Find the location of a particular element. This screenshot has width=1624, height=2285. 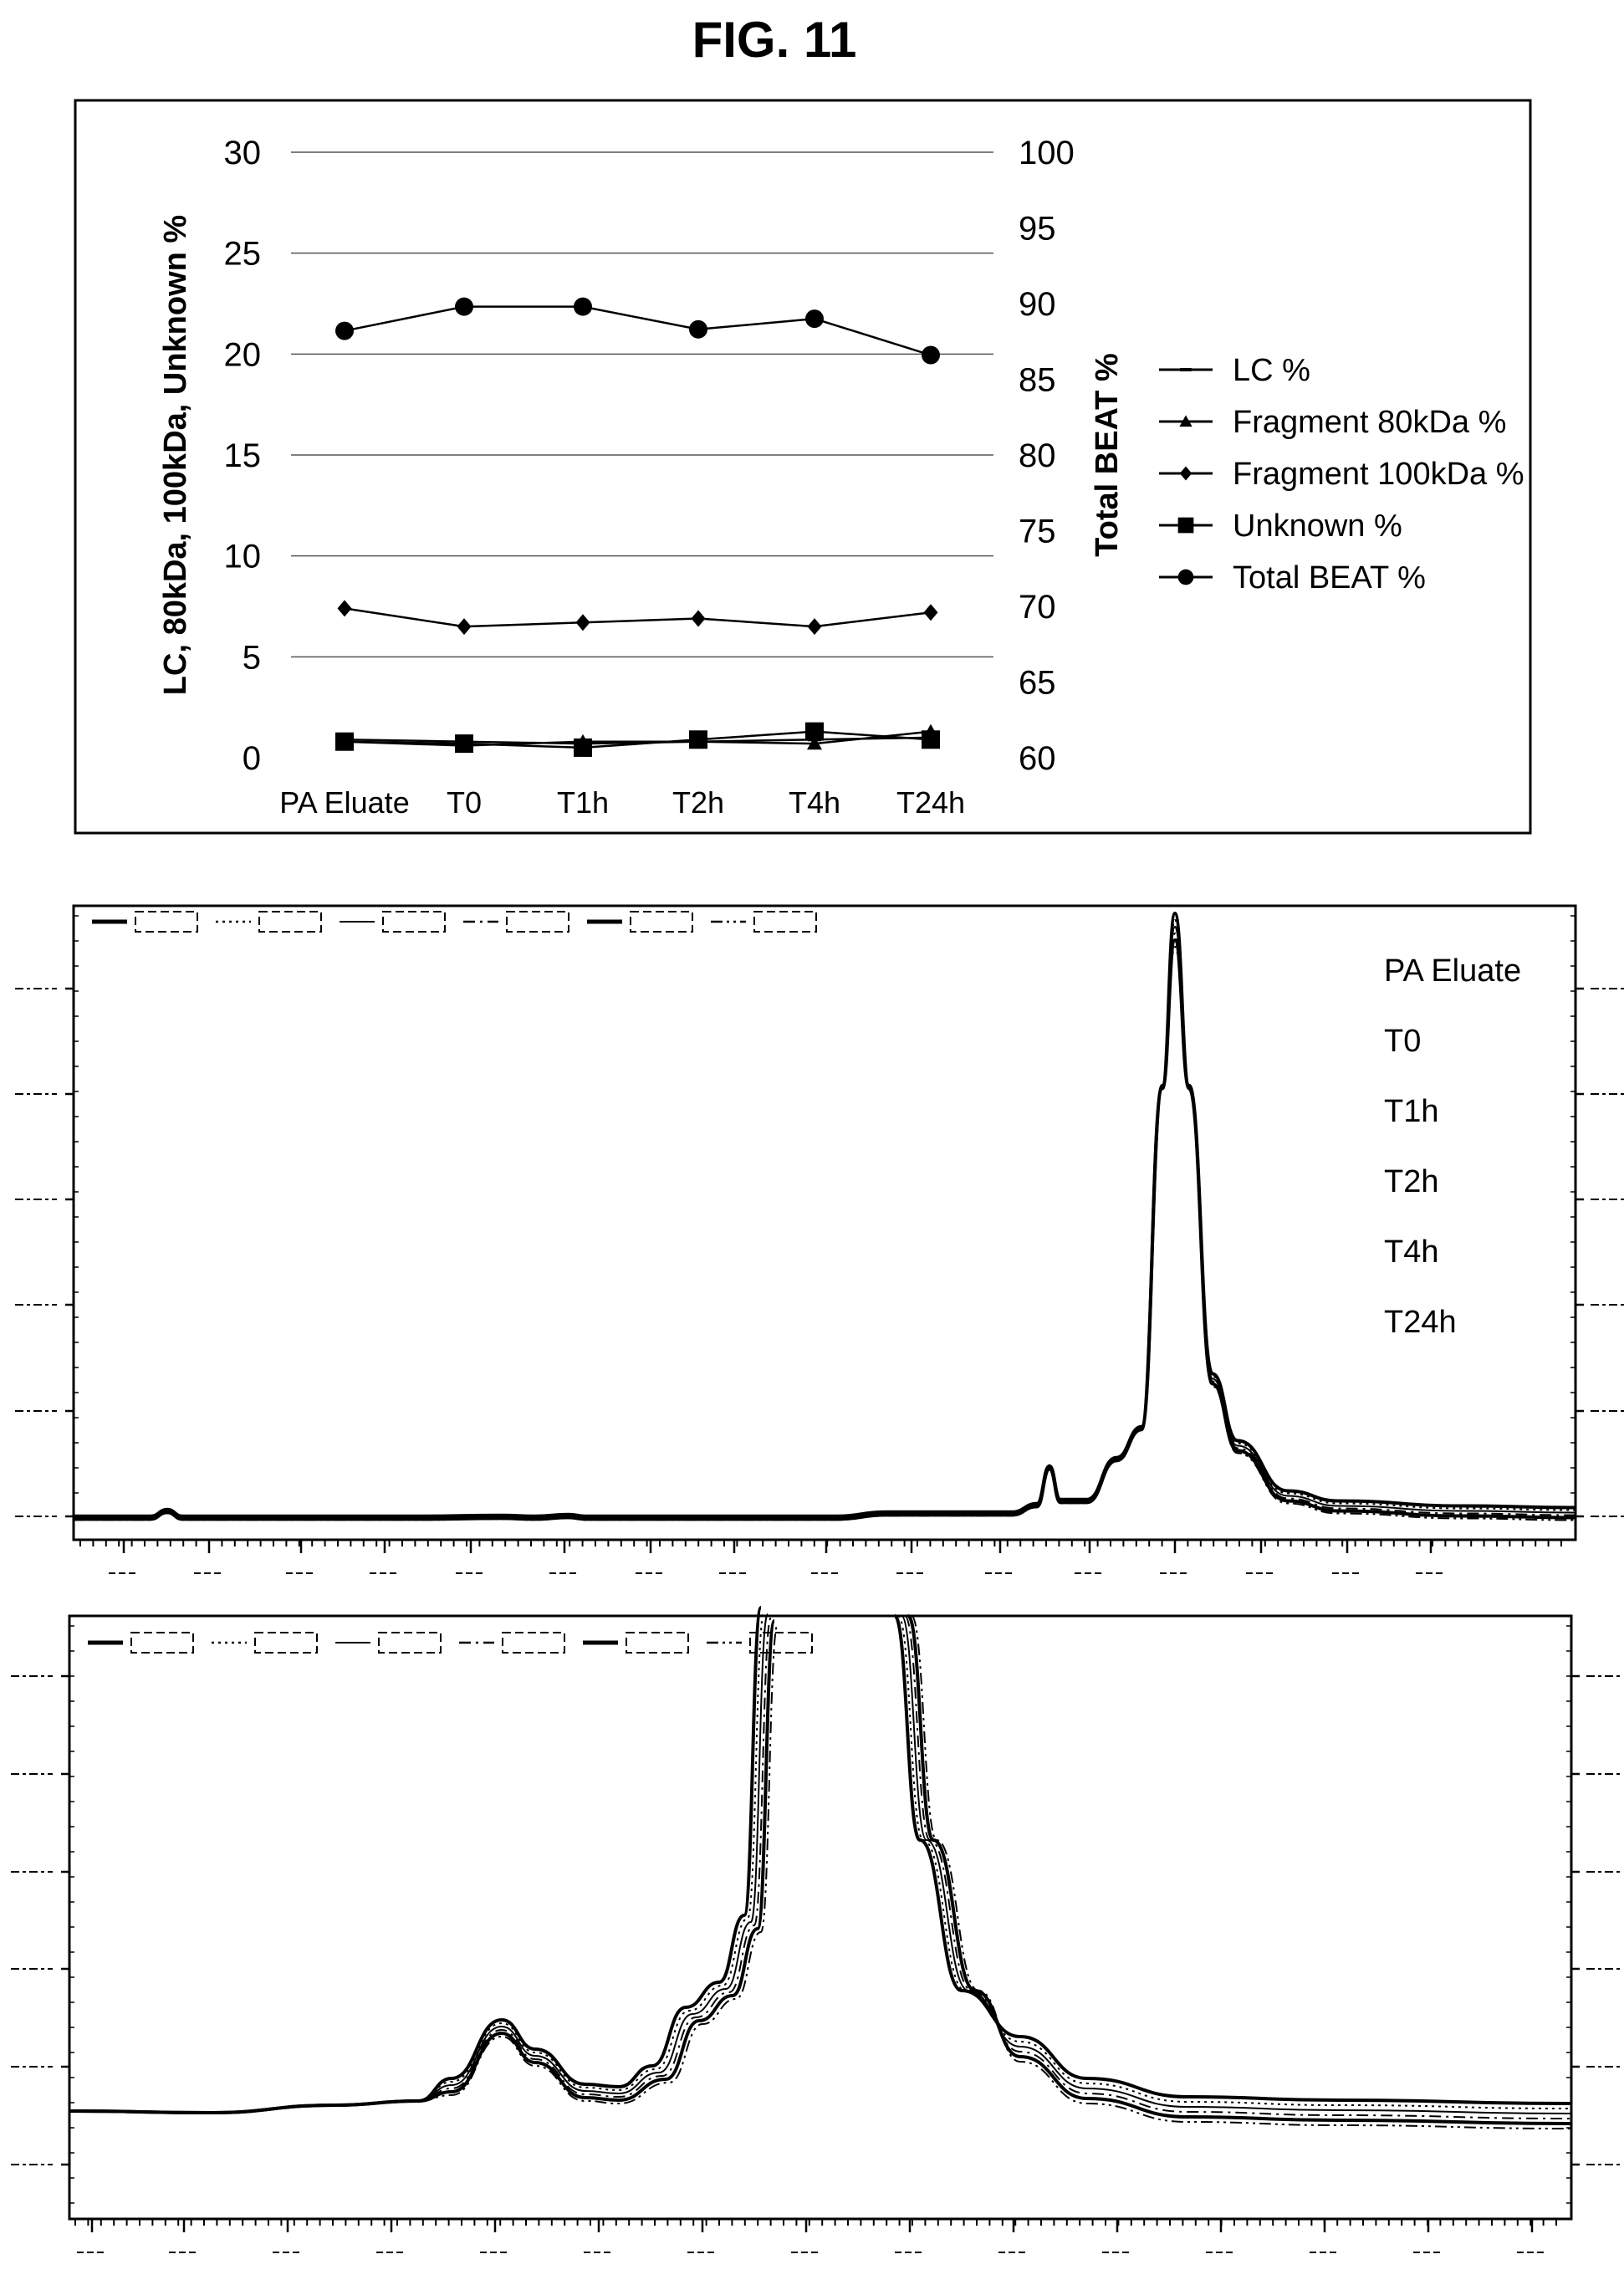

right-y-axis-label: Total BEAT % is located at coordinates (1107, 454).